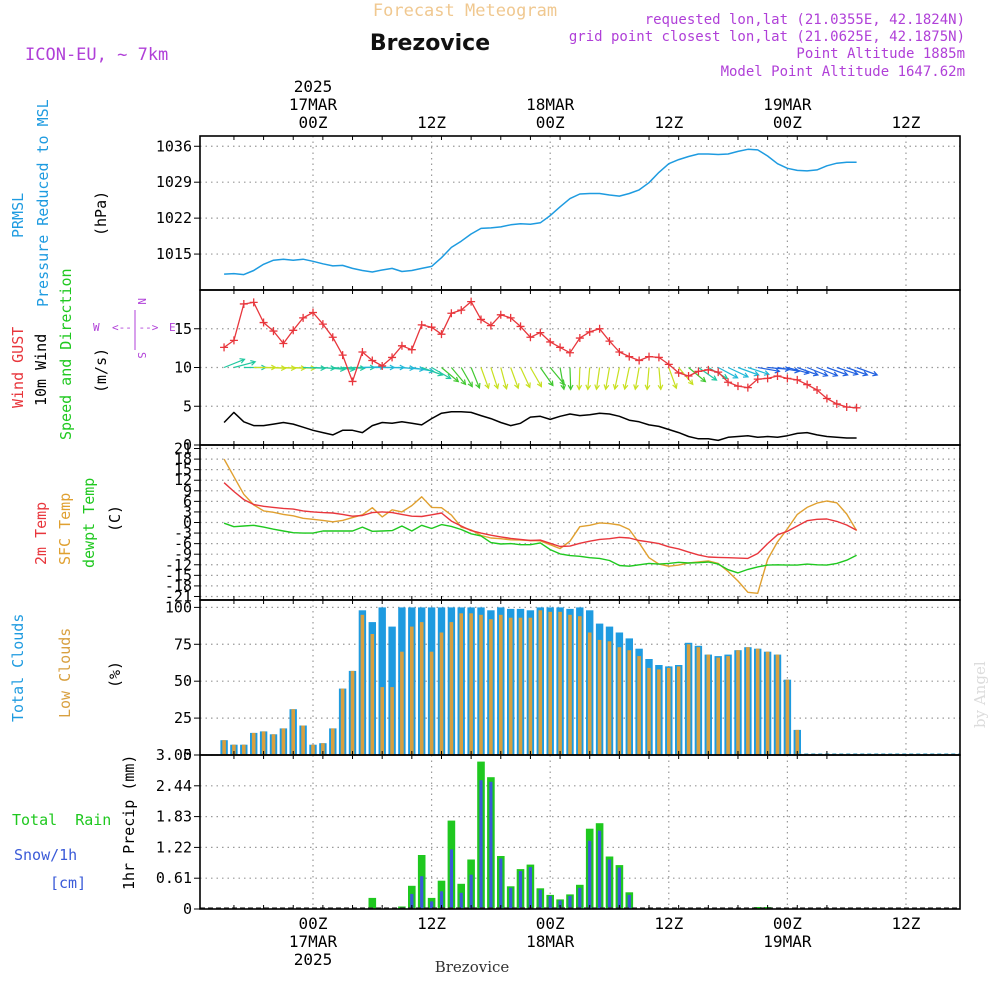 This screenshot has width=1000, height=1000. Describe the element at coordinates (61, 820) in the screenshot. I see `precip-label-rain: Total Rain` at that location.